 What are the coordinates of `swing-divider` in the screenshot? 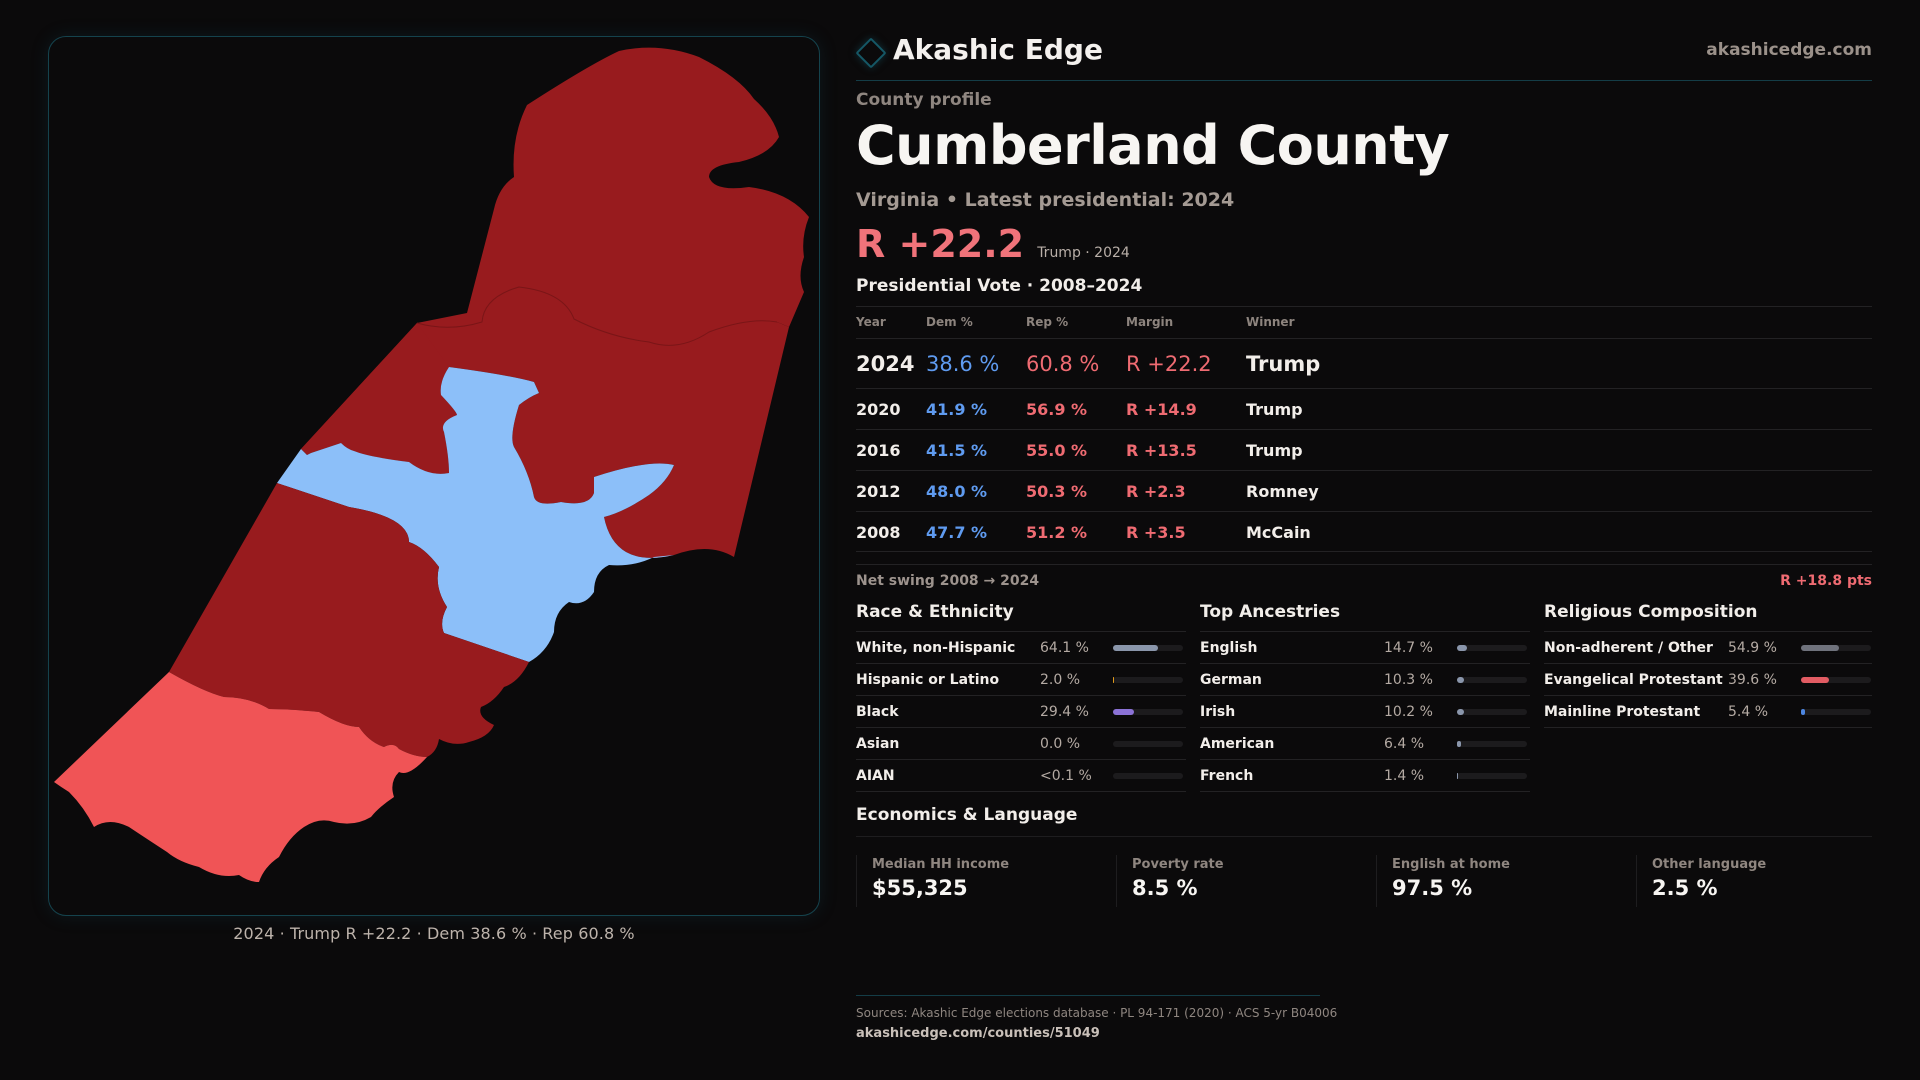 It's located at (1364, 564).